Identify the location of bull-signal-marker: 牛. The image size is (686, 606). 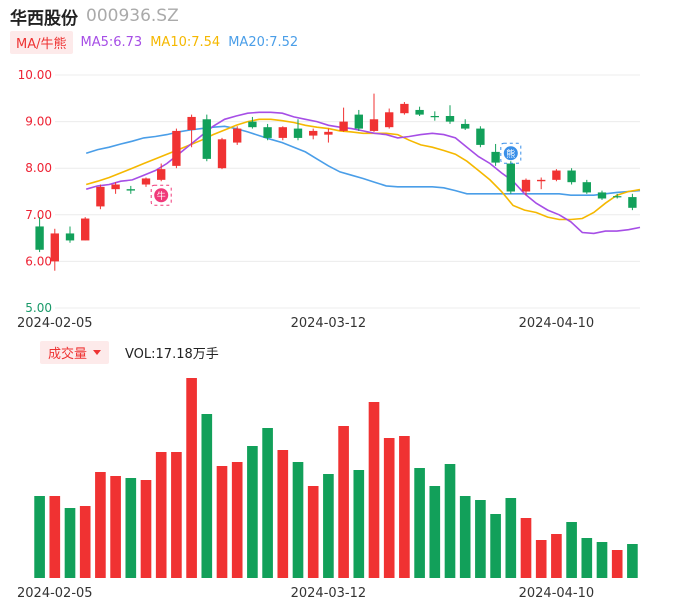
(161, 195).